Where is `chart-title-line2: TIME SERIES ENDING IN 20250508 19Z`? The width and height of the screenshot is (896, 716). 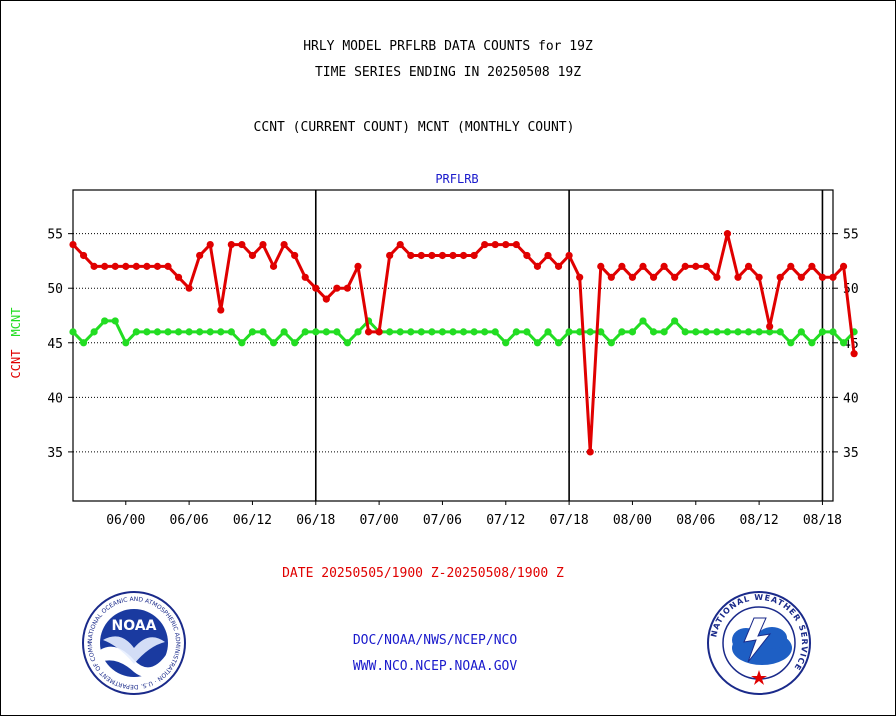 chart-title-line2: TIME SERIES ENDING IN 20250508 19Z is located at coordinates (448, 72).